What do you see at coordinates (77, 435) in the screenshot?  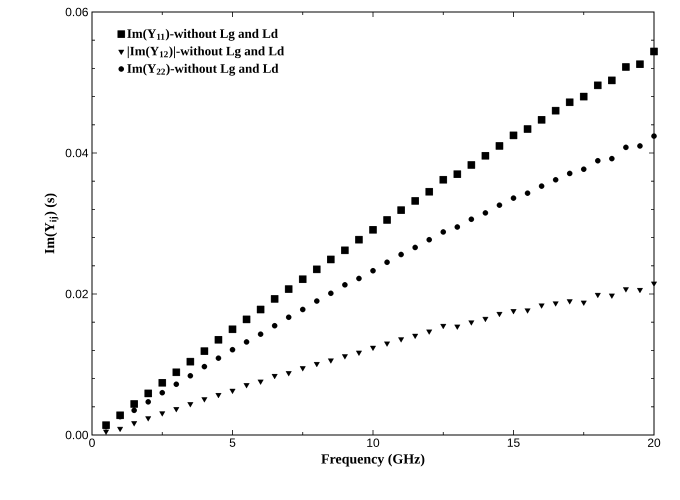 I see `y-tick-label: 0.00` at bounding box center [77, 435].